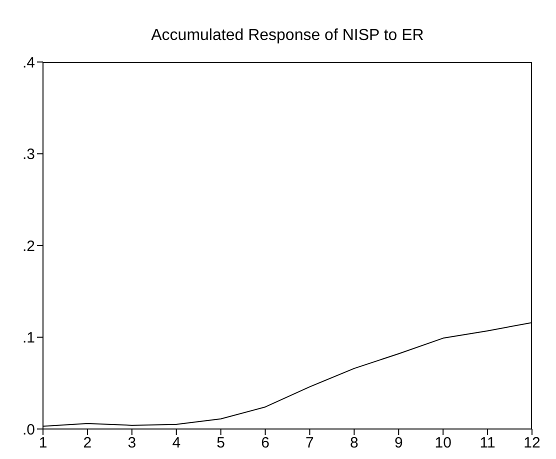  Describe the element at coordinates (220, 443) in the screenshot. I see `x-tick-label: 5` at that location.